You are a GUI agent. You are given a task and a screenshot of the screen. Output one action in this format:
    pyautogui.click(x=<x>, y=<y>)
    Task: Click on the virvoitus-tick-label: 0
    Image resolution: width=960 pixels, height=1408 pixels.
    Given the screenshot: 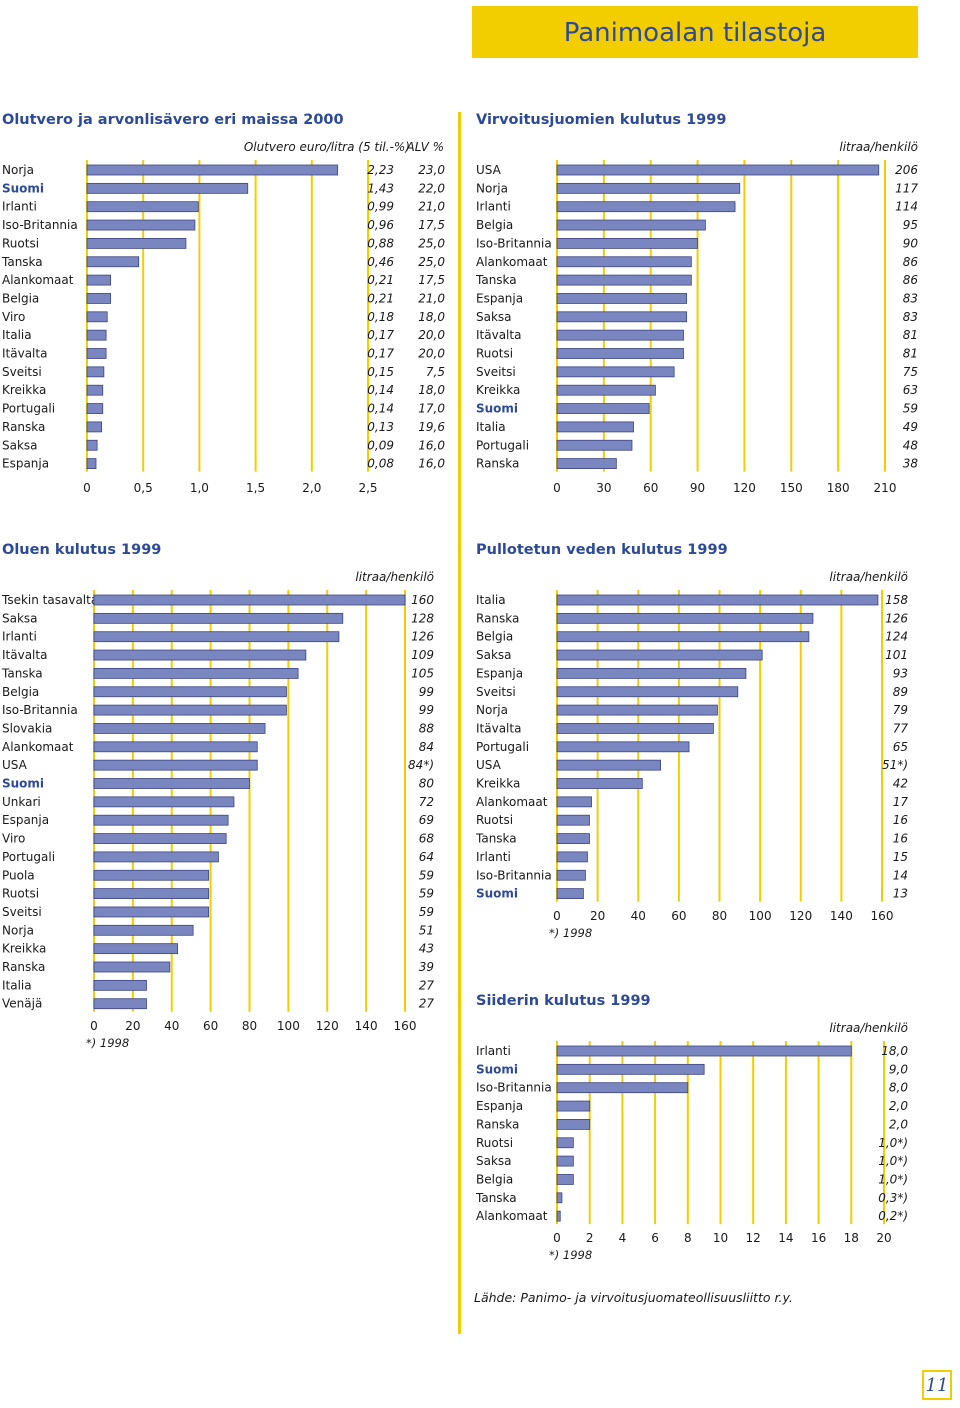 What is the action you would take?
    pyautogui.click(x=557, y=488)
    